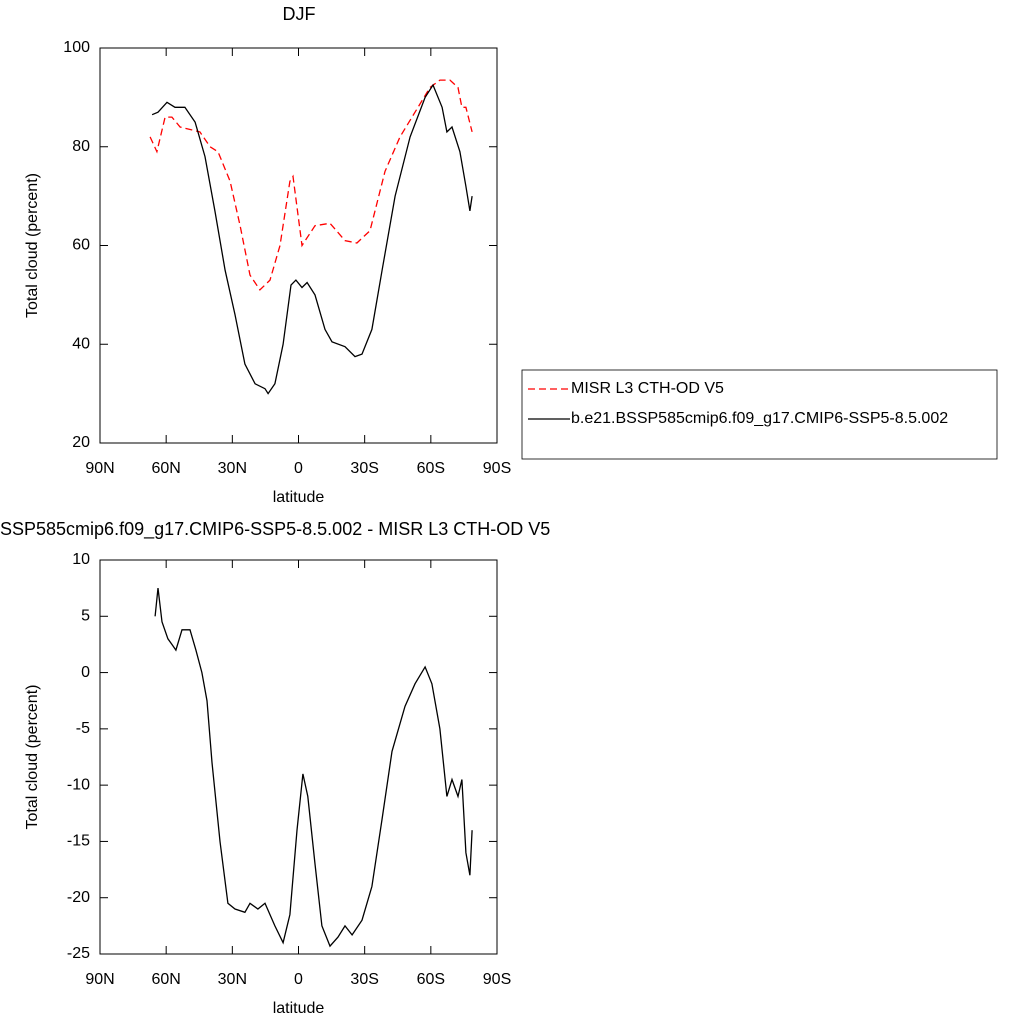  I want to click on y-tick-label: 60, so click(81, 245).